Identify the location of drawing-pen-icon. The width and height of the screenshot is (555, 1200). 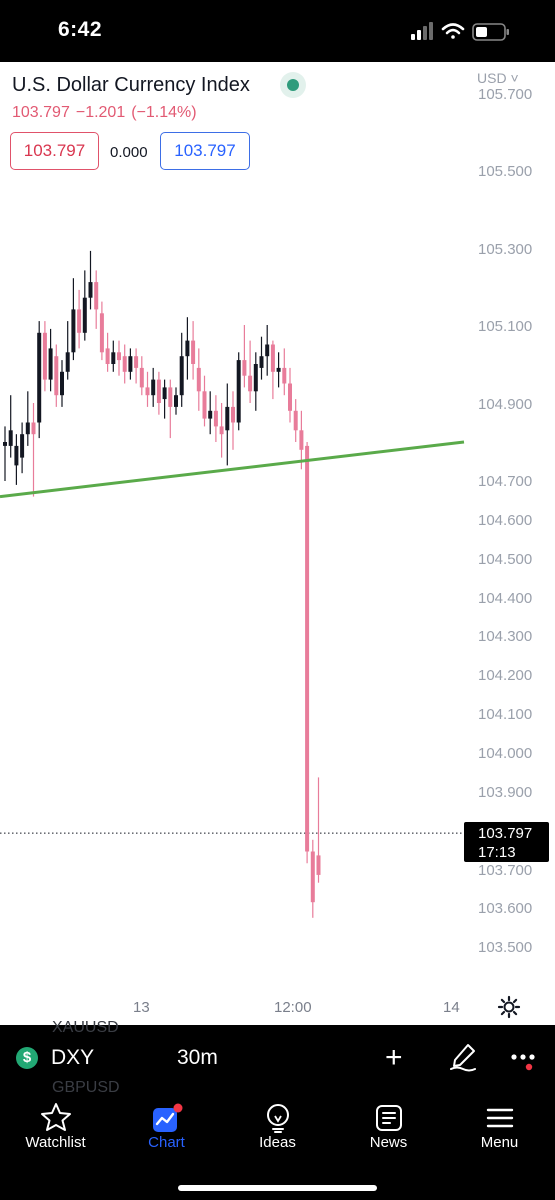
(463, 1057).